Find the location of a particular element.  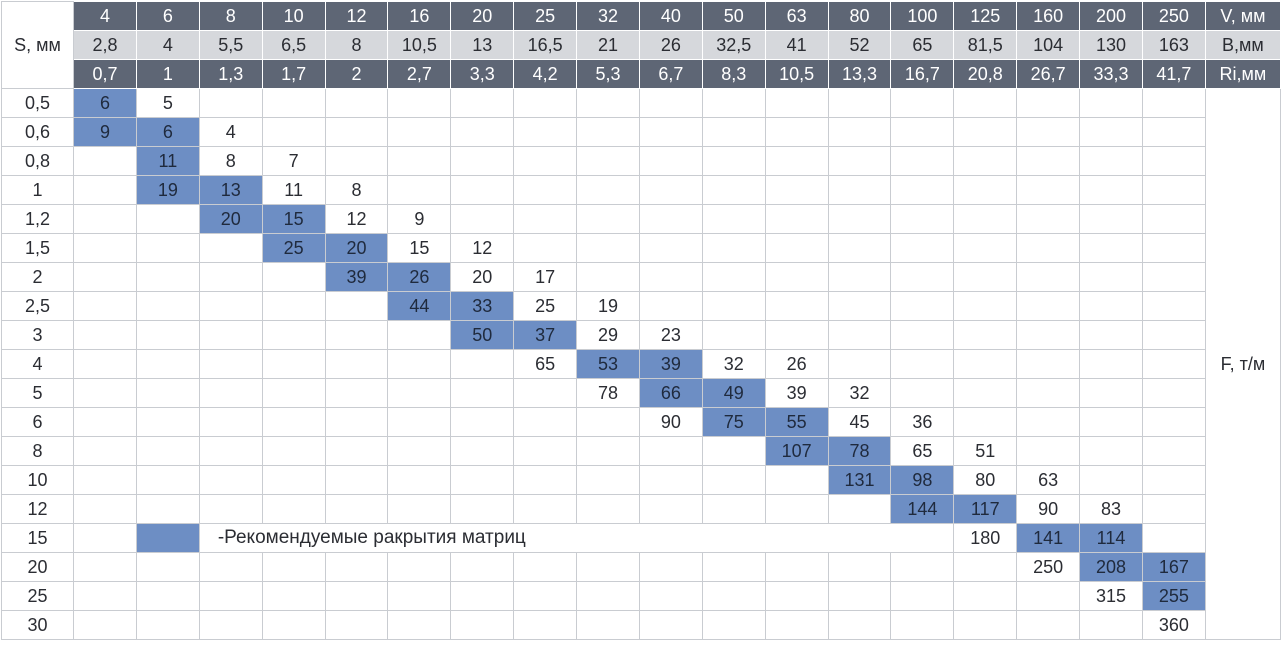

ri-header-cell: 13,3 is located at coordinates (859, 74).